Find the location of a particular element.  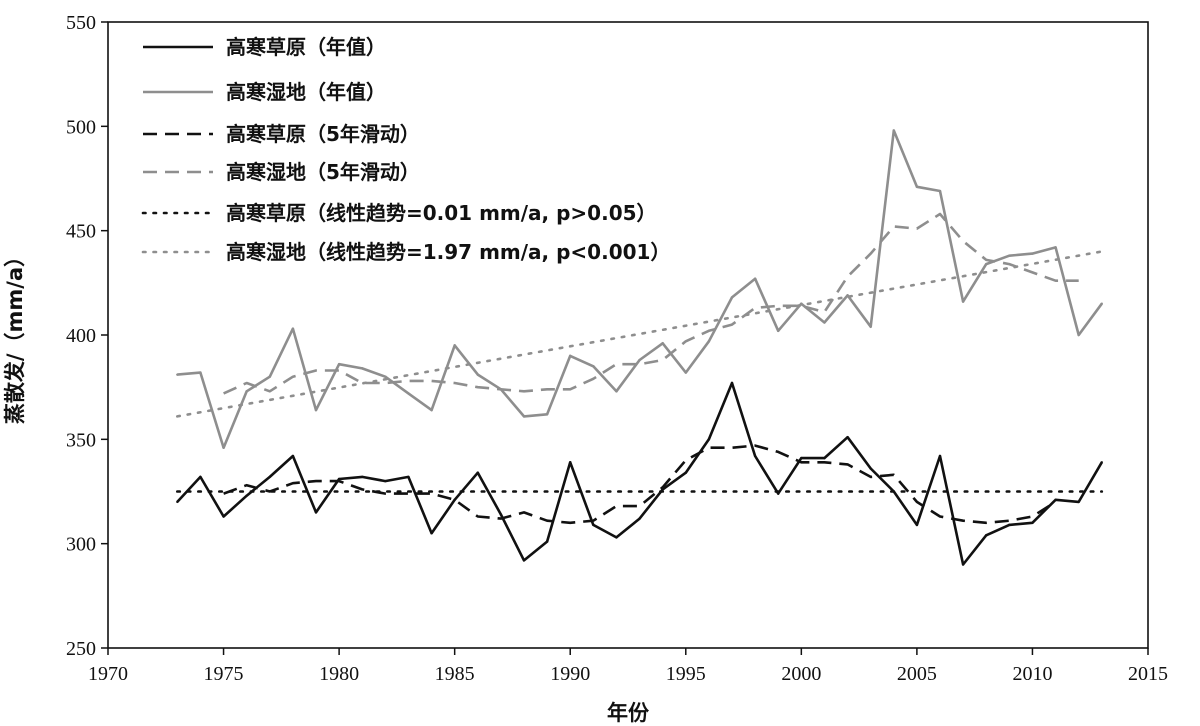

x-tick-label: 1970 is located at coordinates (108, 674).